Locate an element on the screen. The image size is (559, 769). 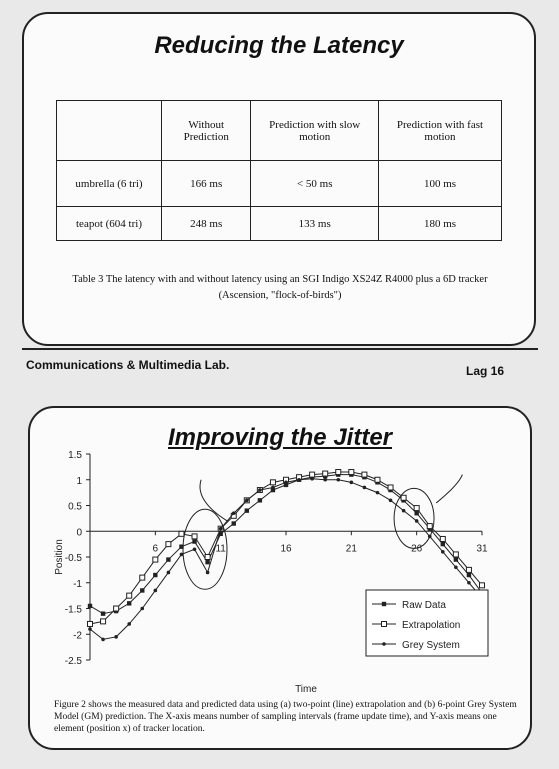
x-tick-label: 21 is located at coordinates (352, 548).